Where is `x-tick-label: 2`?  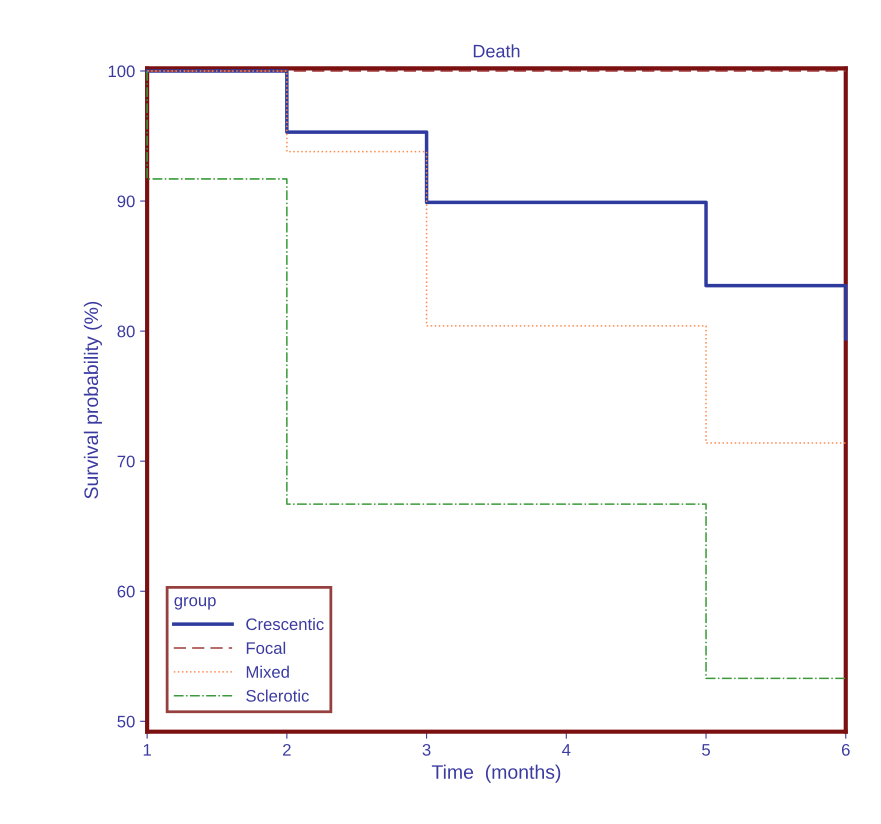 x-tick-label: 2 is located at coordinates (287, 750).